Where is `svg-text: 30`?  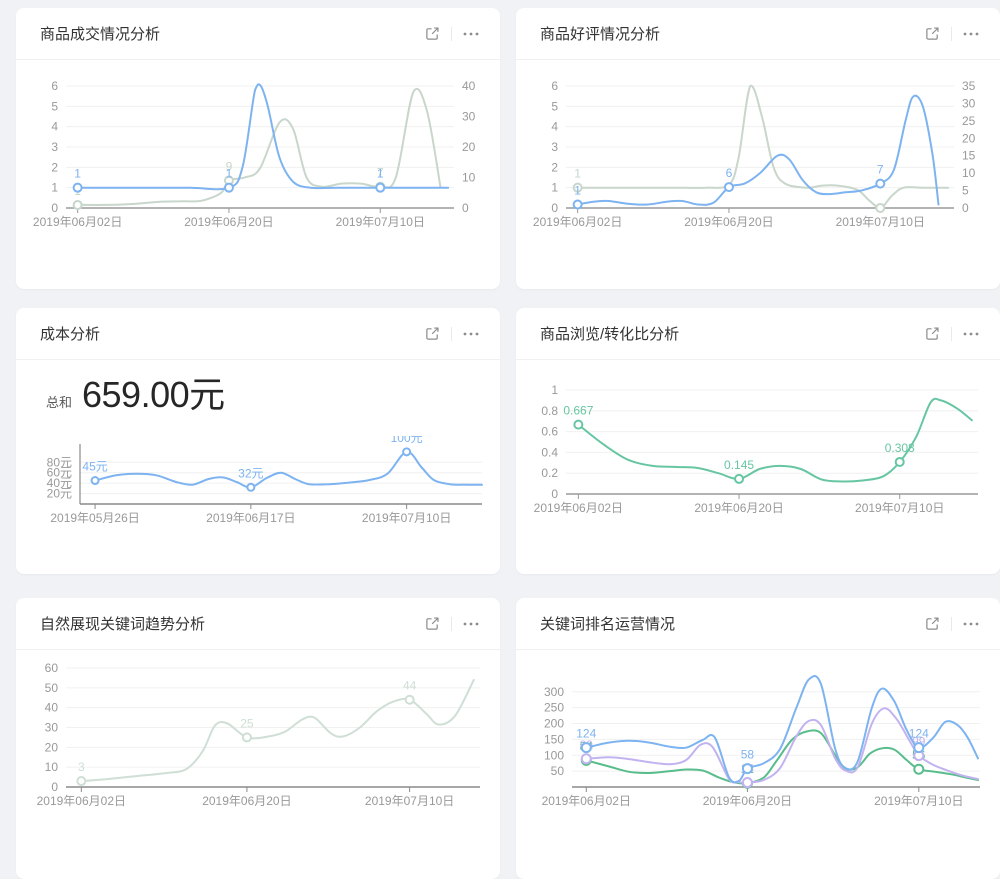
svg-text: 30 is located at coordinates (52, 728).